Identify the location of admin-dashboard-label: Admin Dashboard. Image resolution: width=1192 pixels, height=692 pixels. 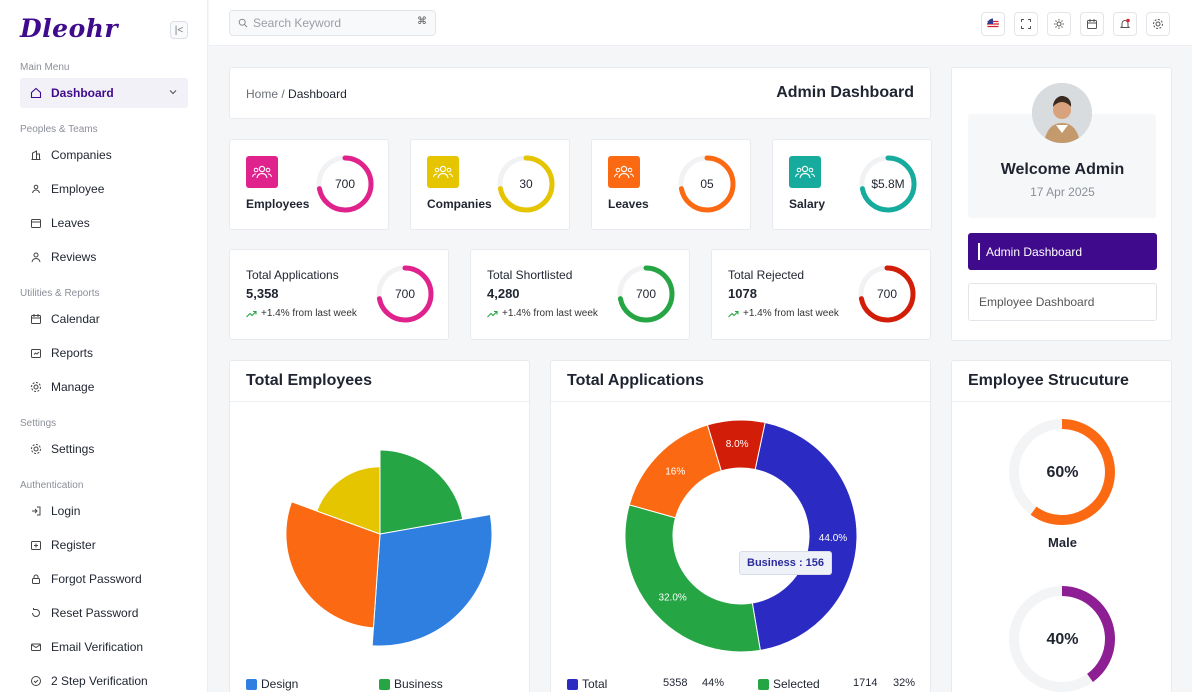
(1034, 251).